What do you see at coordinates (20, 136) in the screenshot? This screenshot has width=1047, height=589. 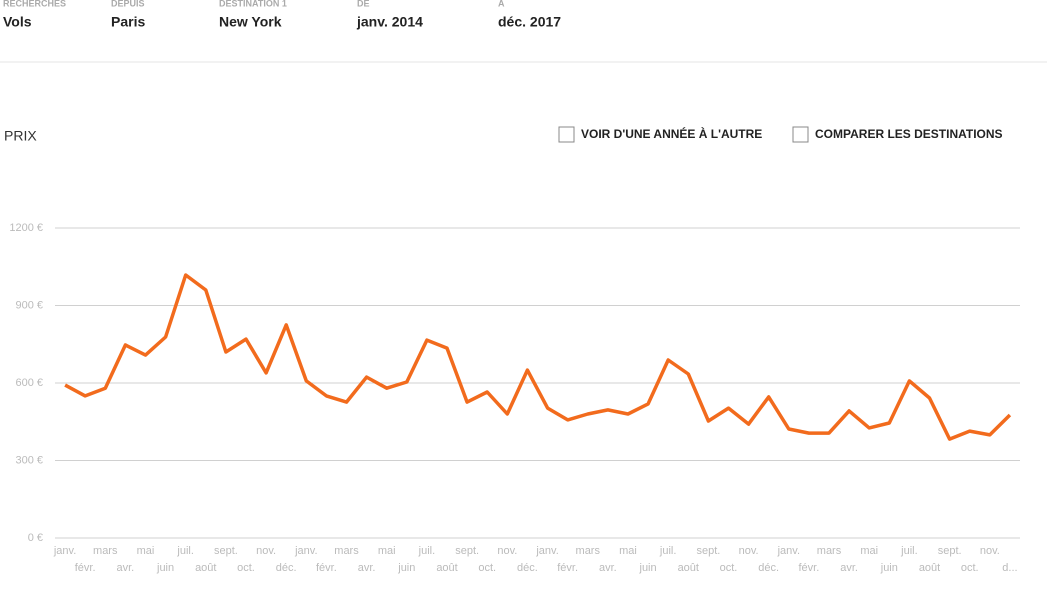 I see `y-label: PRIX` at bounding box center [20, 136].